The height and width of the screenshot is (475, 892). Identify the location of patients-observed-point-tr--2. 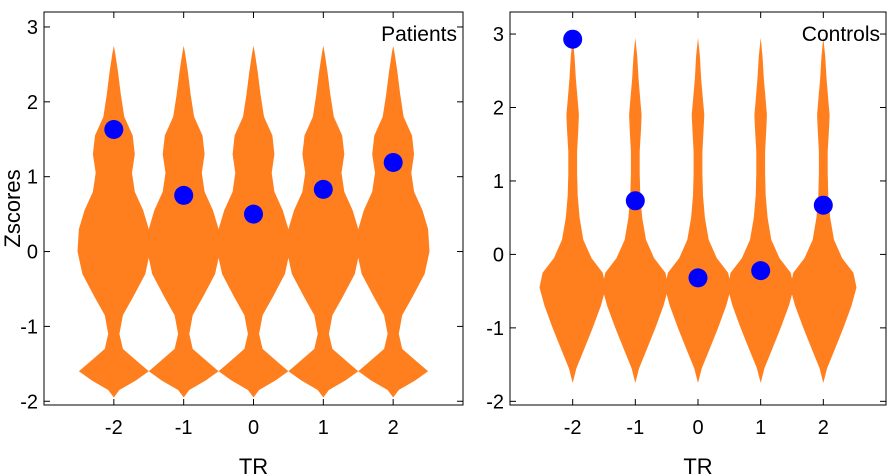
(114, 129).